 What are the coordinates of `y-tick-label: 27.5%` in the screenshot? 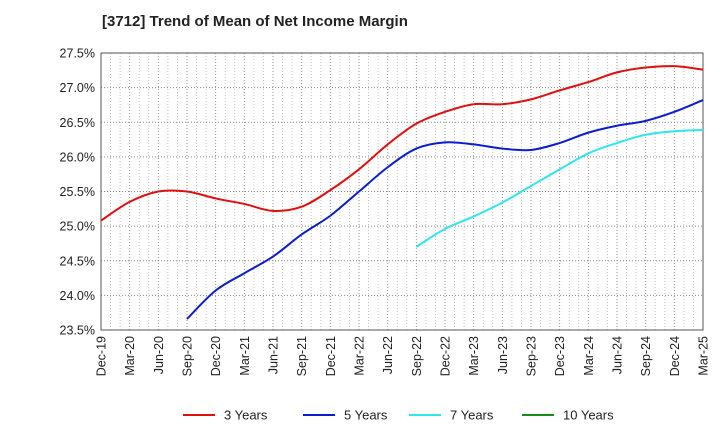 It's located at (77, 54).